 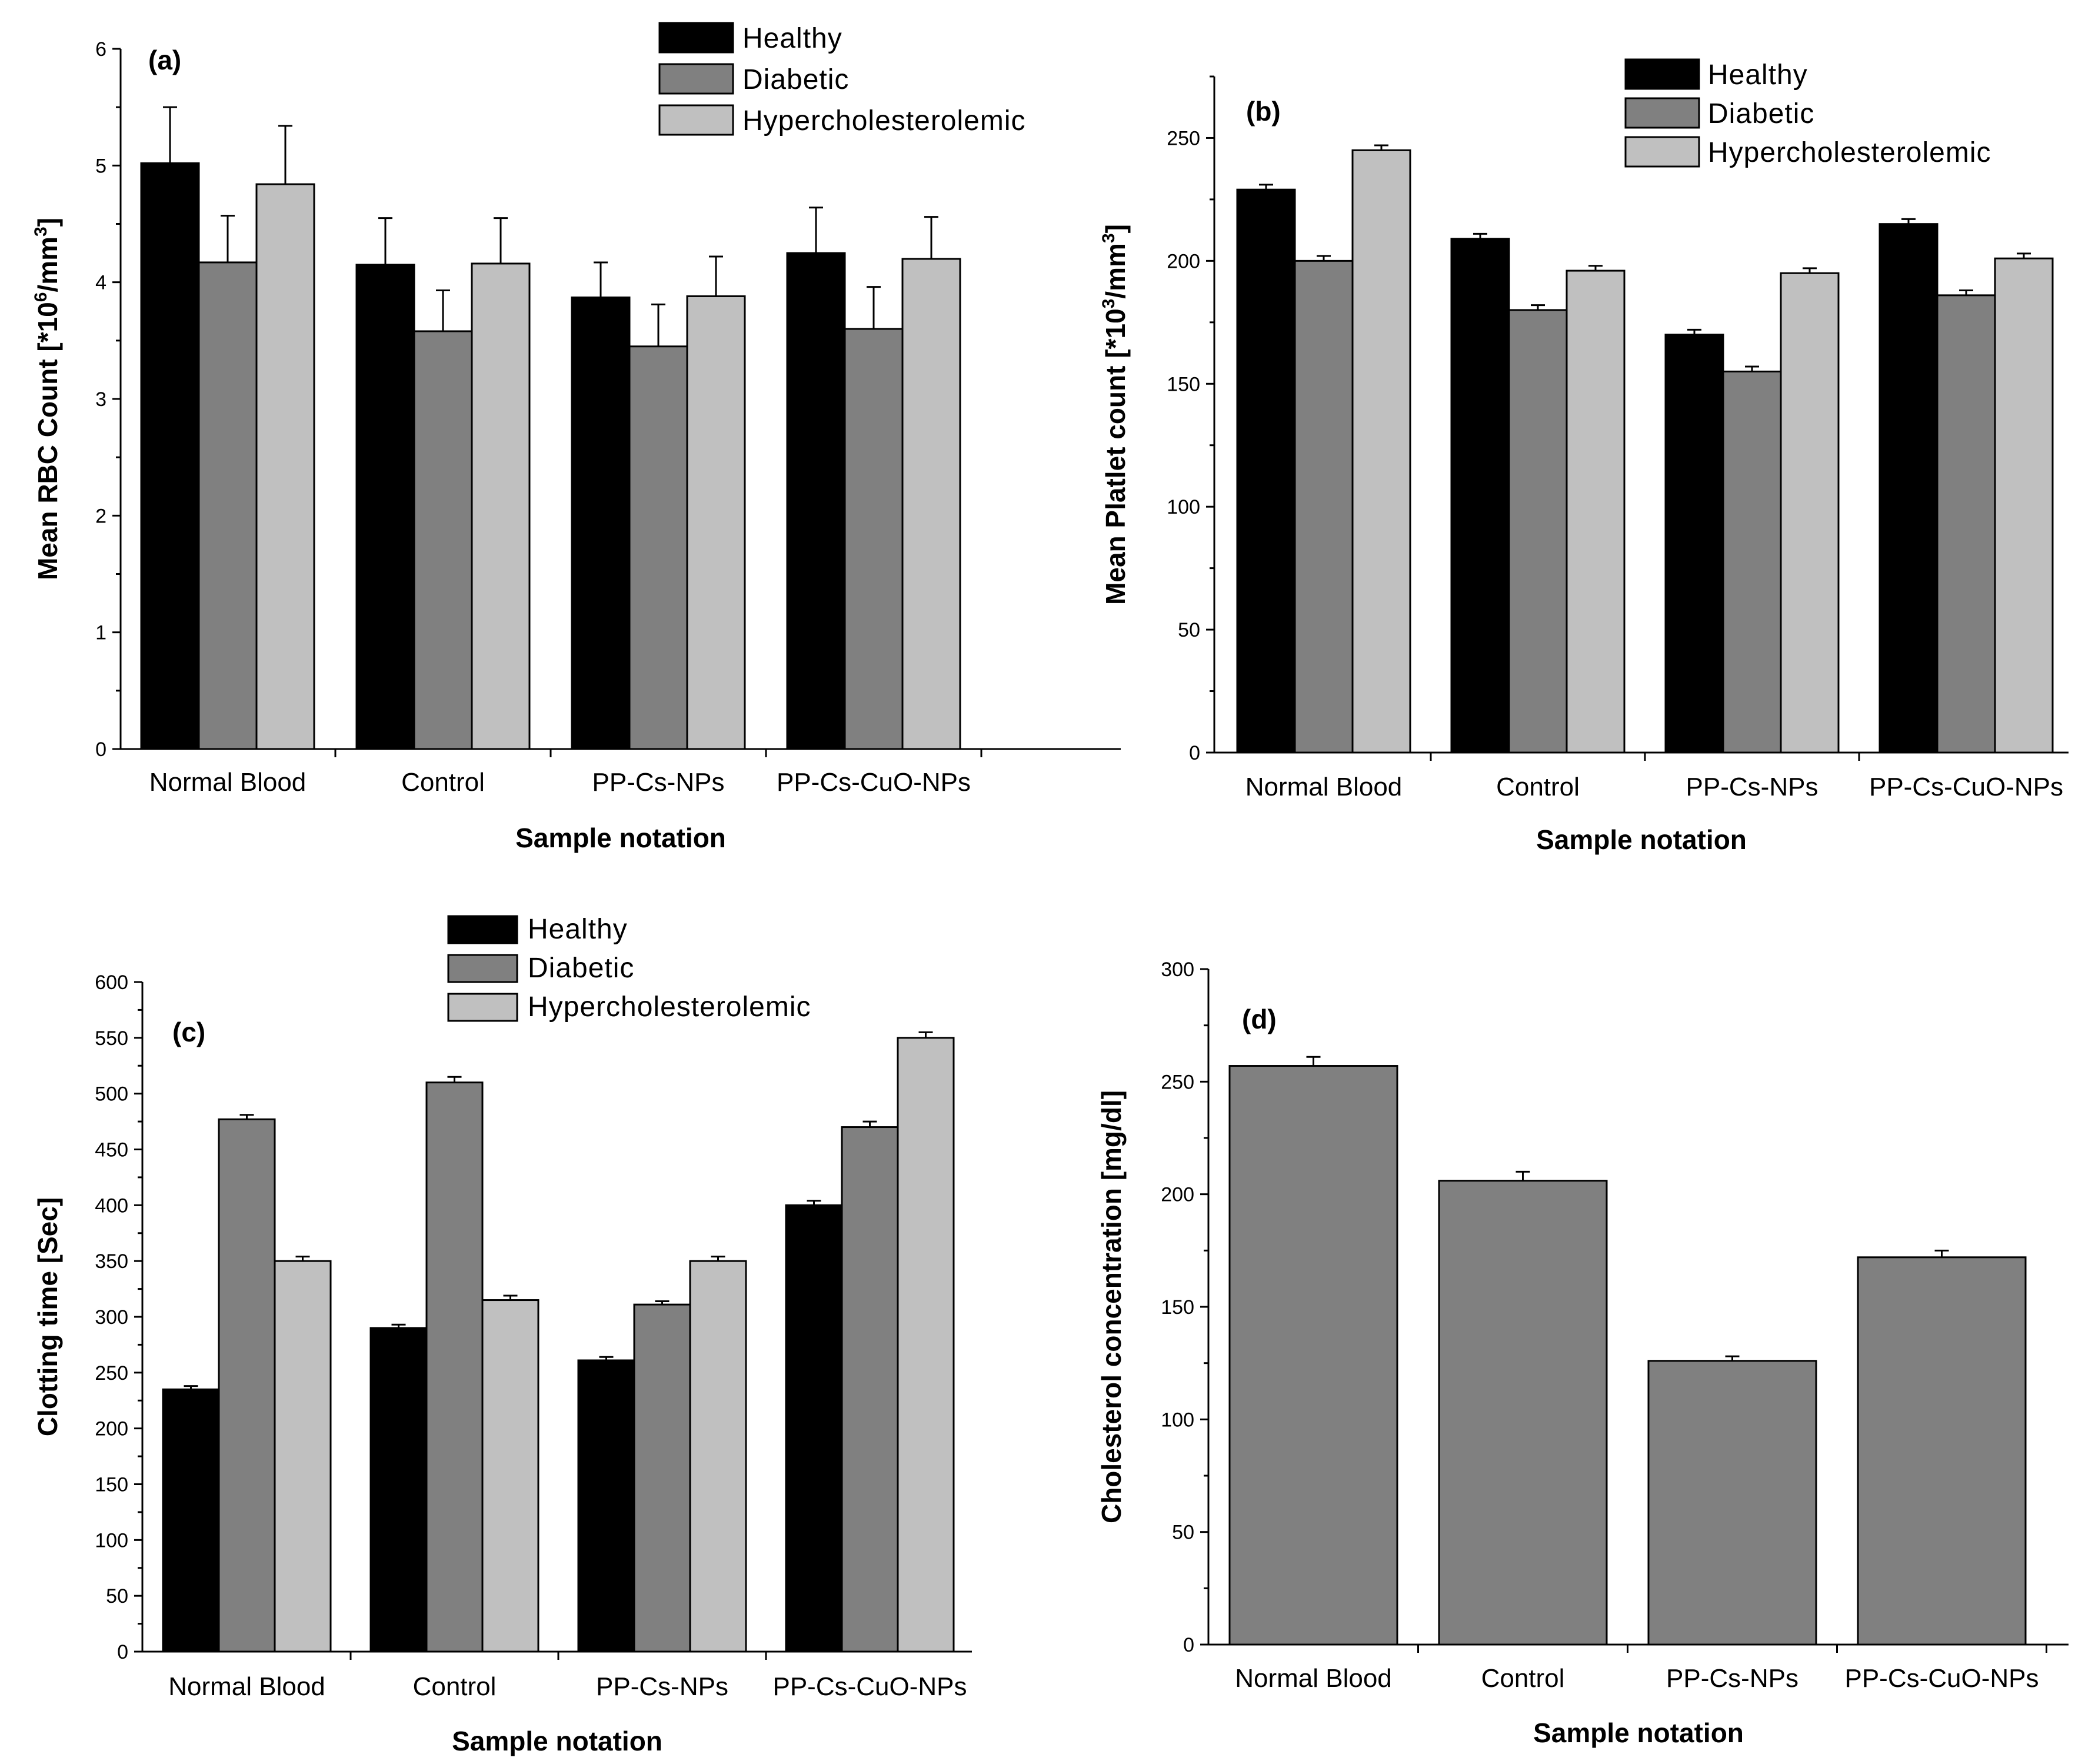 I want to click on panel-label: (b), so click(x=1263, y=111).